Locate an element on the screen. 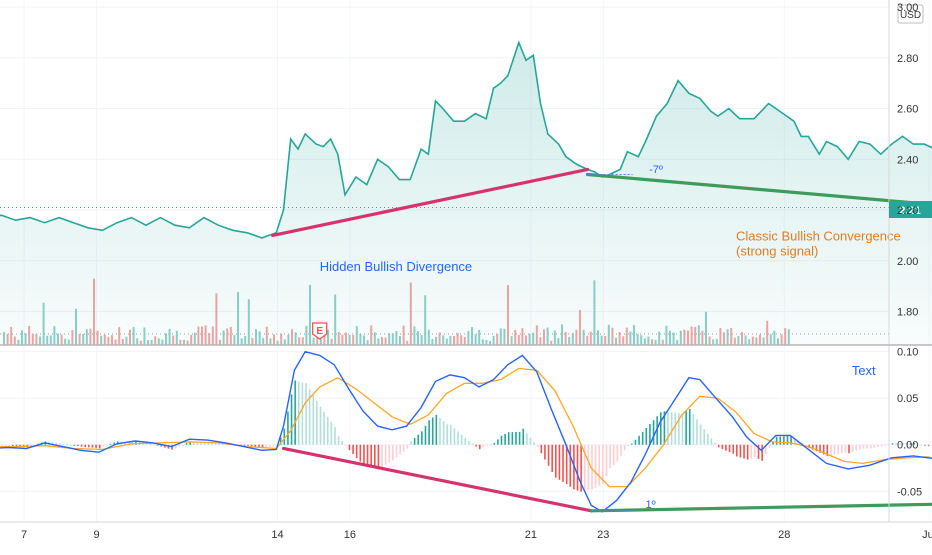 The height and width of the screenshot is (555, 932). price-tick-label: 3.00 is located at coordinates (907, 8).